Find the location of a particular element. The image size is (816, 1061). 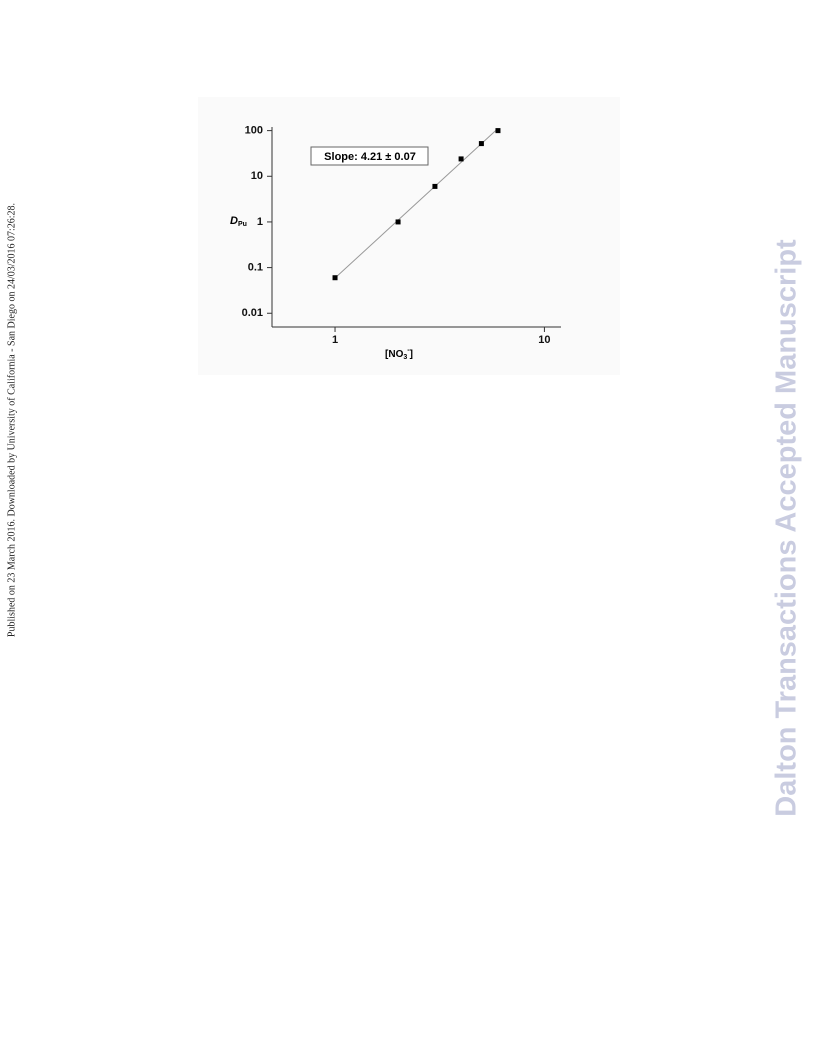

y-tick-label: 100 is located at coordinates (254, 131).